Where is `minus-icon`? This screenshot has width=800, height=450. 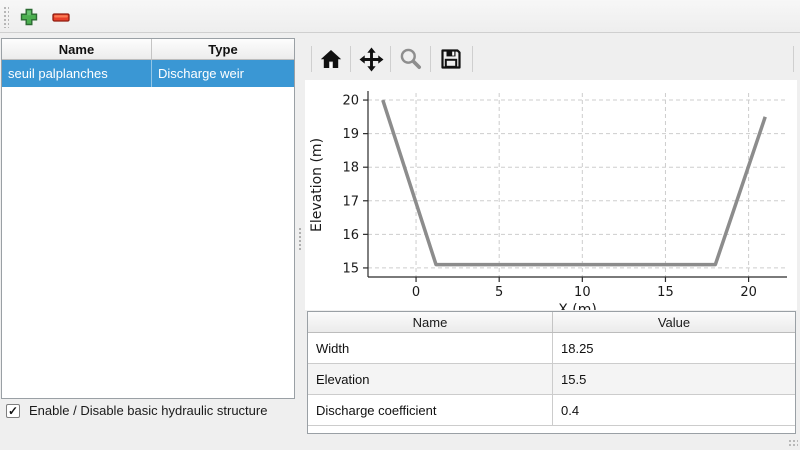 minus-icon is located at coordinates (61, 17).